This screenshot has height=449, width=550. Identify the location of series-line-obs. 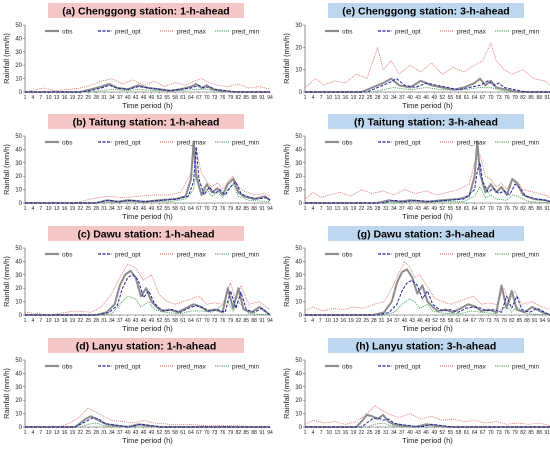
(427, 85).